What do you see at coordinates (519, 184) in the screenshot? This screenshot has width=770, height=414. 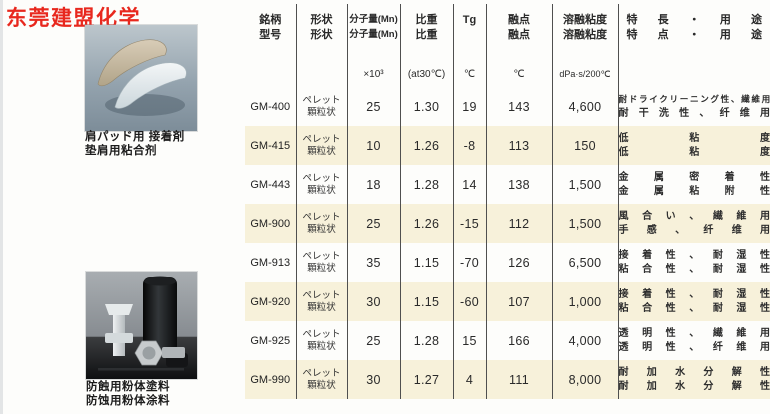 I see `cell-melting-point: 138` at bounding box center [519, 184].